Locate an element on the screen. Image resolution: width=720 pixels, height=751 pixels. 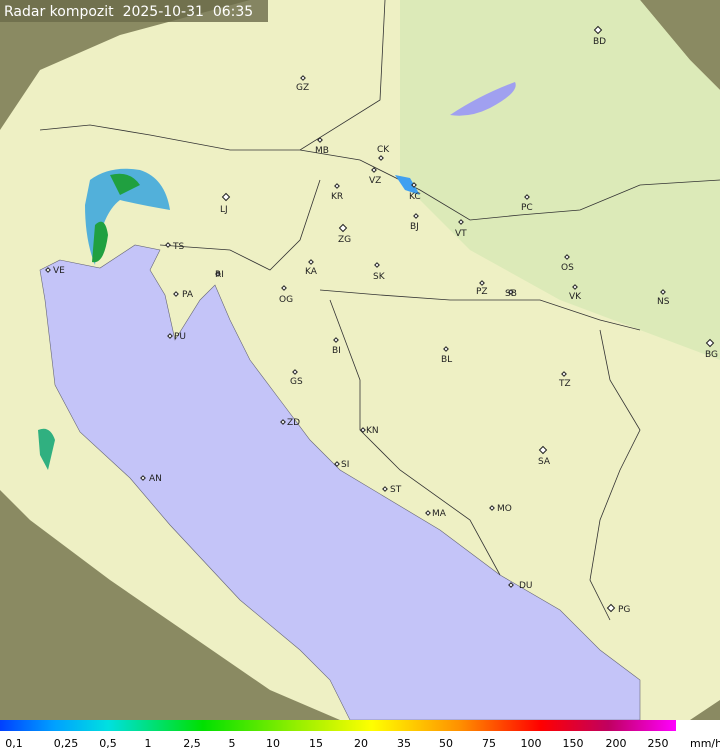
city-label: VE is located at coordinates (59, 271).